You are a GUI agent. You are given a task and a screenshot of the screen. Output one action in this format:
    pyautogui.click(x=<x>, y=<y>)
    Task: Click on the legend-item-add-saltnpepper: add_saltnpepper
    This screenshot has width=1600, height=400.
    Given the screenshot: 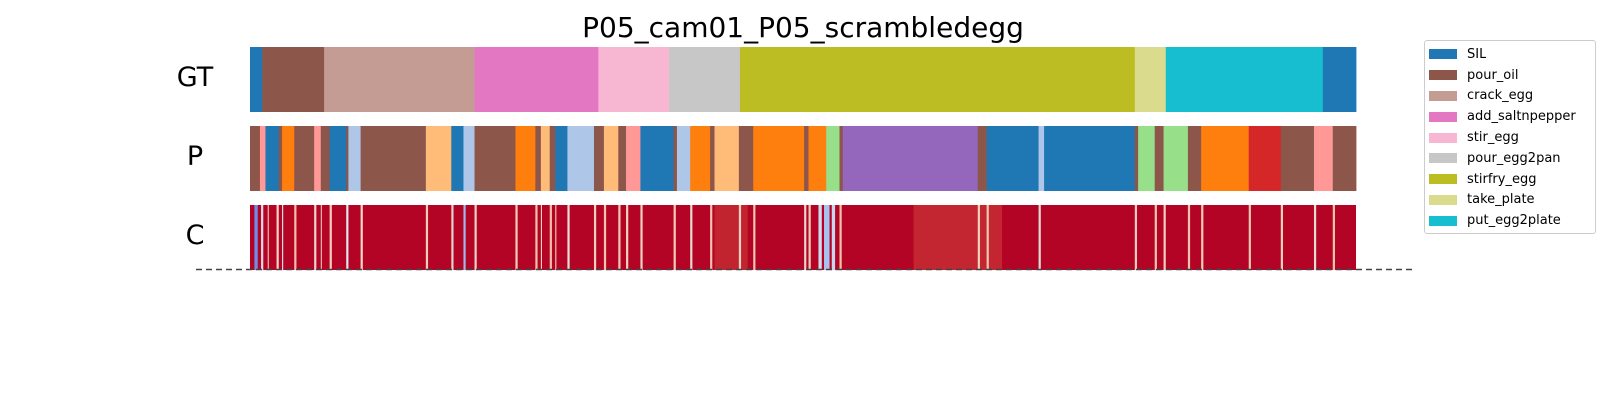 What is the action you would take?
    pyautogui.click(x=1510, y=116)
    